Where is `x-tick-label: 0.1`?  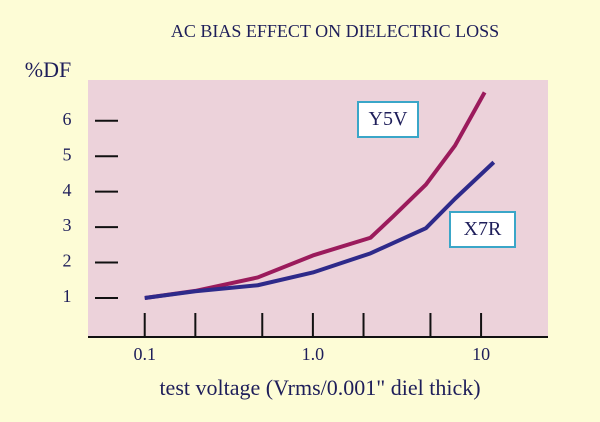 x-tick-label: 0.1 is located at coordinates (144, 354).